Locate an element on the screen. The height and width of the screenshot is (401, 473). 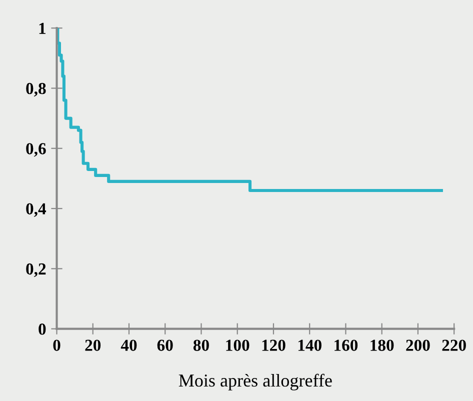
y-tick-label: 0,6 is located at coordinates (36, 150).